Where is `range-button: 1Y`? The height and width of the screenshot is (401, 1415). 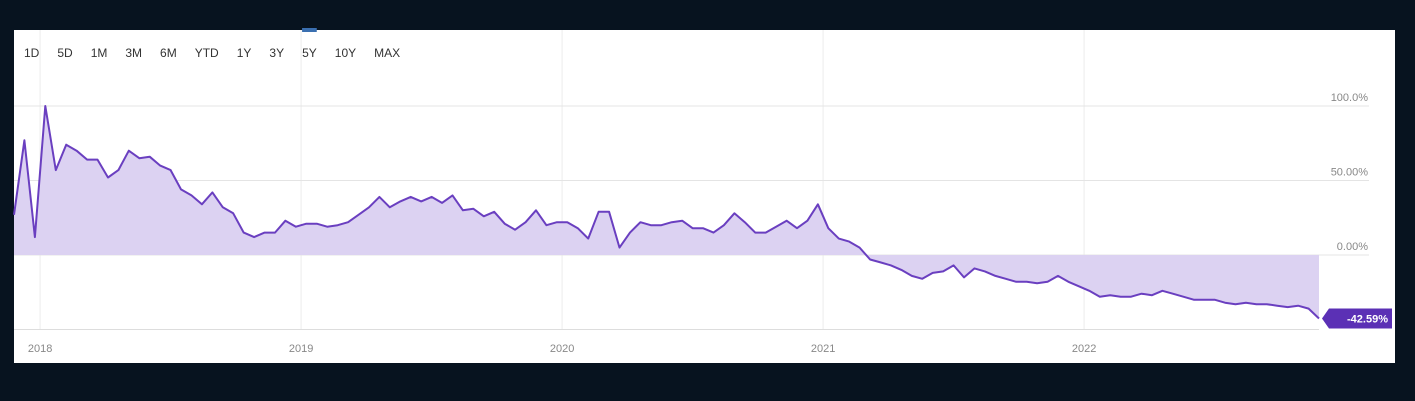
range-button: 1Y is located at coordinates (244, 53).